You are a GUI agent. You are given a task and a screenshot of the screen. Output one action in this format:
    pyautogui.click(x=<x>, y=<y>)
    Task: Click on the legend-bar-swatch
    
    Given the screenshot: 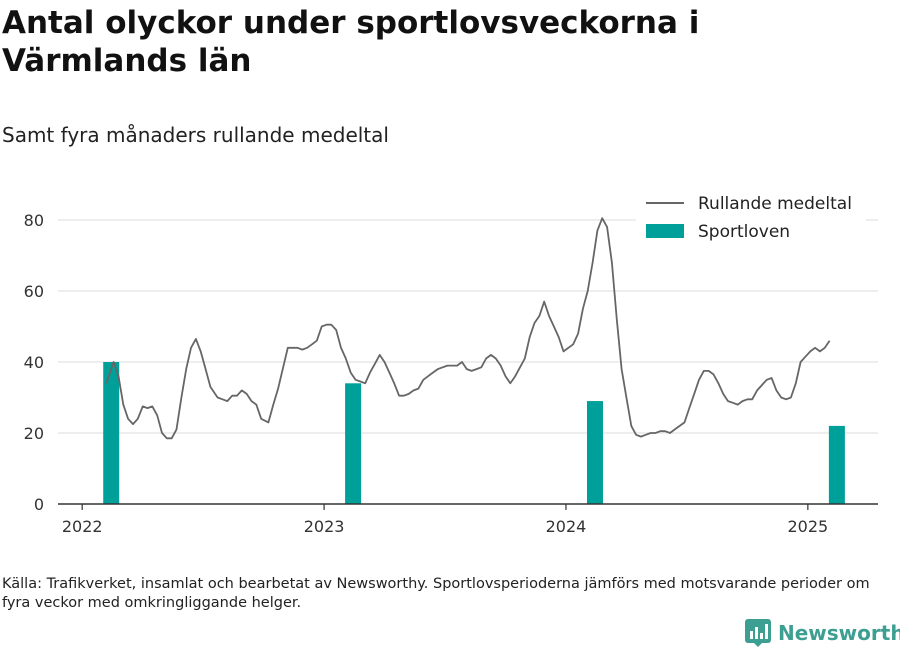 What is the action you would take?
    pyautogui.click(x=665, y=231)
    